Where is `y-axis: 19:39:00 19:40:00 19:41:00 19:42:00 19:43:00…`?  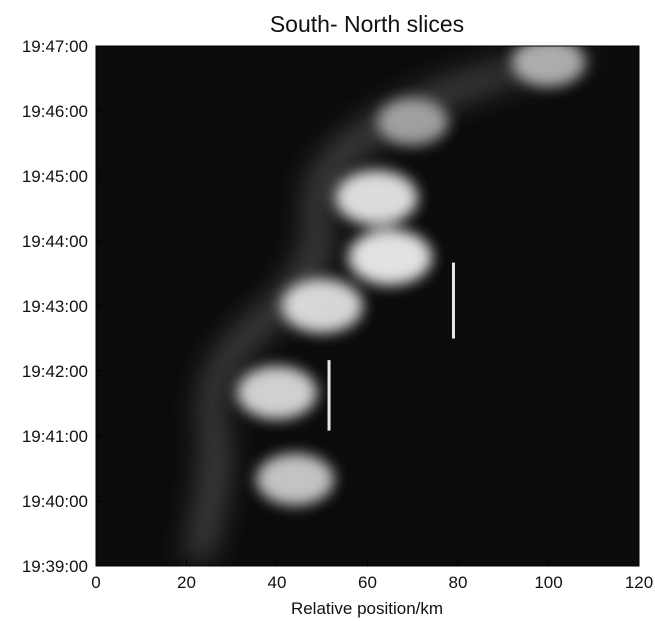
y-axis: 19:39:00 19:40:00 19:41:00 19:42:00 19:43:00… is located at coordinates (62, 306).